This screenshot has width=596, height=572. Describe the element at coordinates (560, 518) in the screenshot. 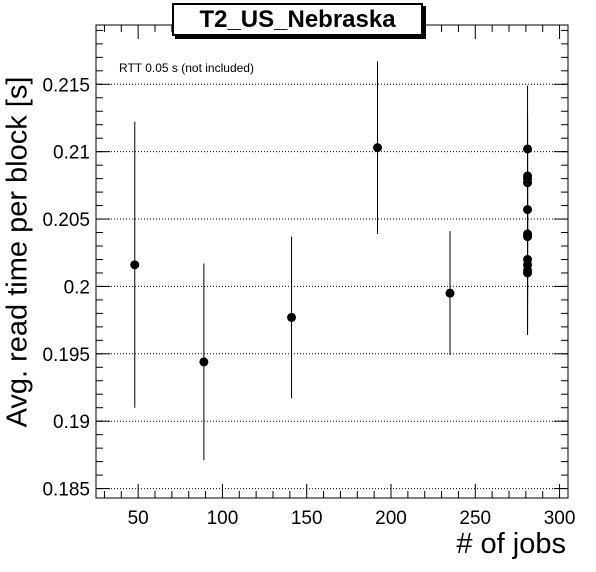

I see `x-tick-label: 300` at that location.